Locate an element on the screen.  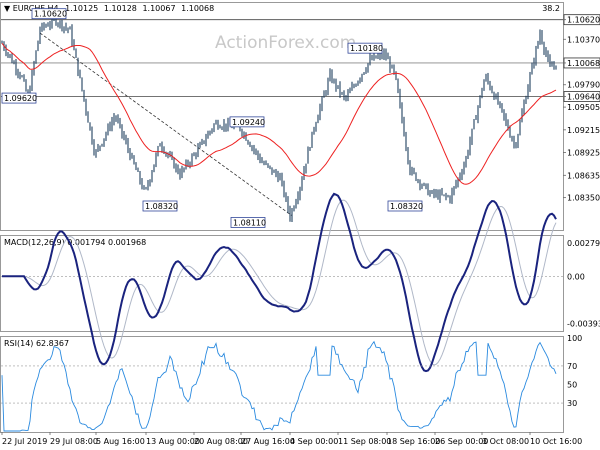
header-open: 1.10125 is located at coordinates (81, 8).